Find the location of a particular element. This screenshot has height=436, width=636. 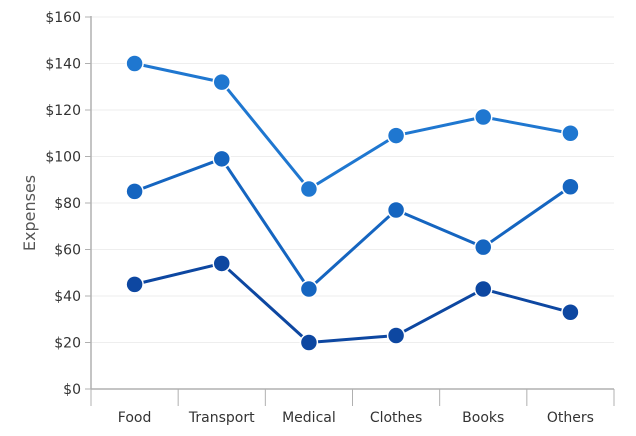

x-tick-label: Books is located at coordinates (483, 418).